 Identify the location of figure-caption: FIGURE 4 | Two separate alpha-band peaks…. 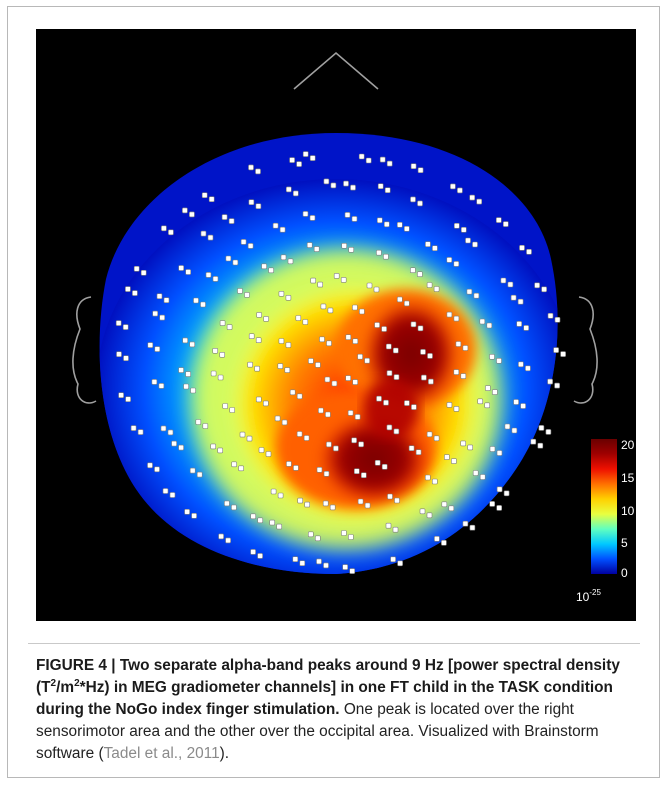
(328, 709).